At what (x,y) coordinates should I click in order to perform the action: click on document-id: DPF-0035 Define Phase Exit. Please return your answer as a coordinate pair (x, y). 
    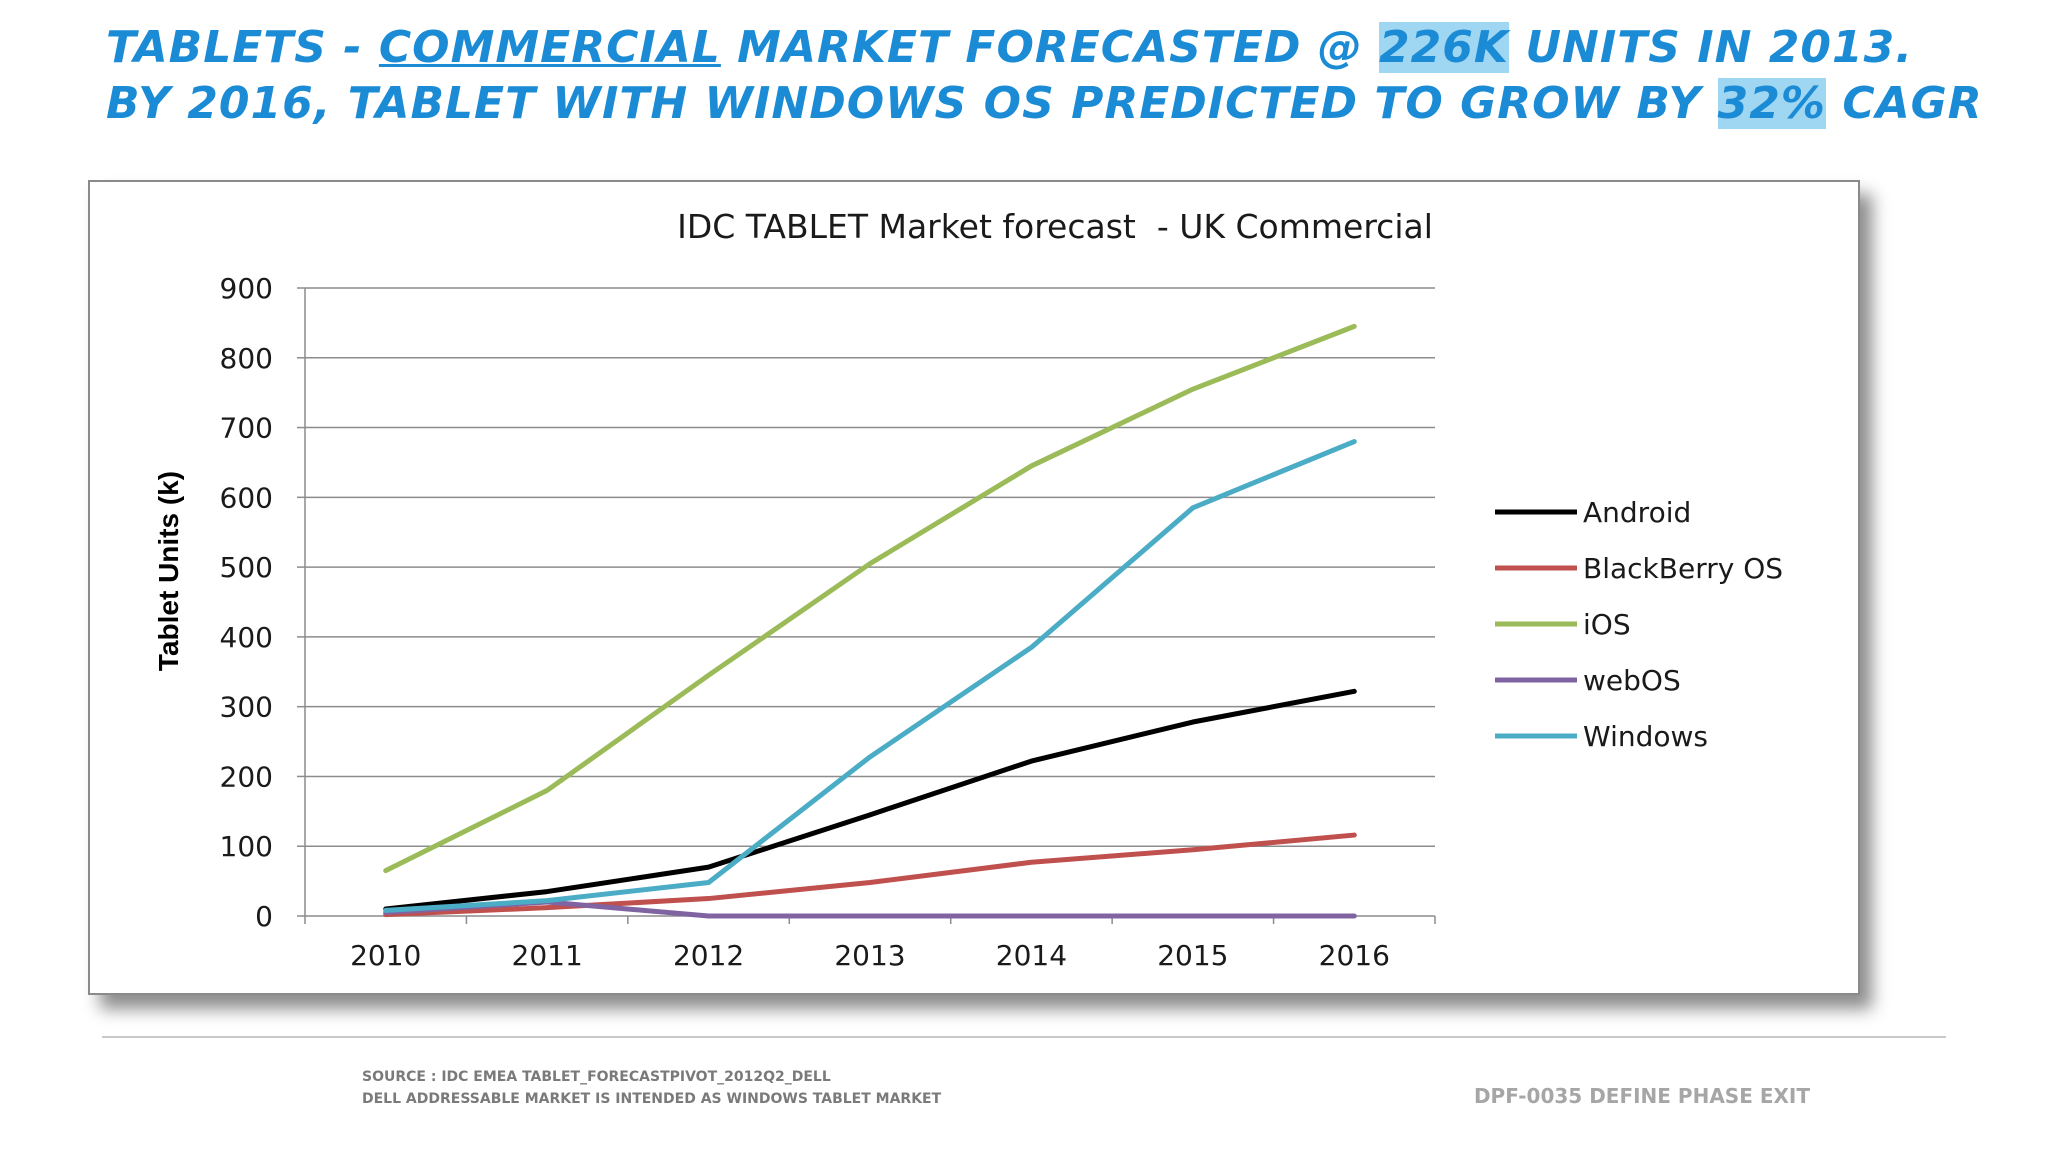
    Looking at the image, I should click on (1641, 1096).